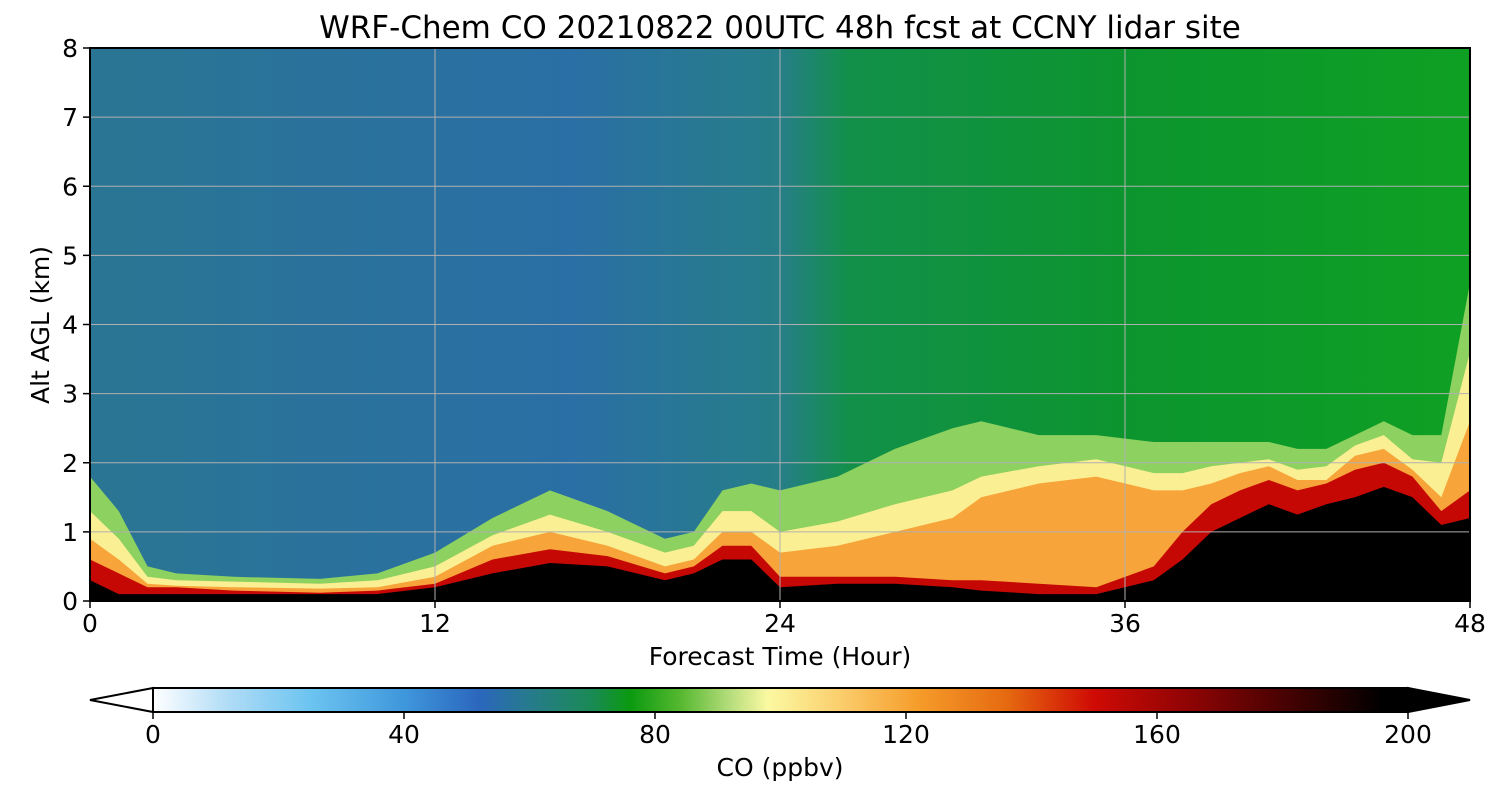 Image resolution: width=1500 pixels, height=800 pixels. I want to click on x-tick-label: 0, so click(90, 623).